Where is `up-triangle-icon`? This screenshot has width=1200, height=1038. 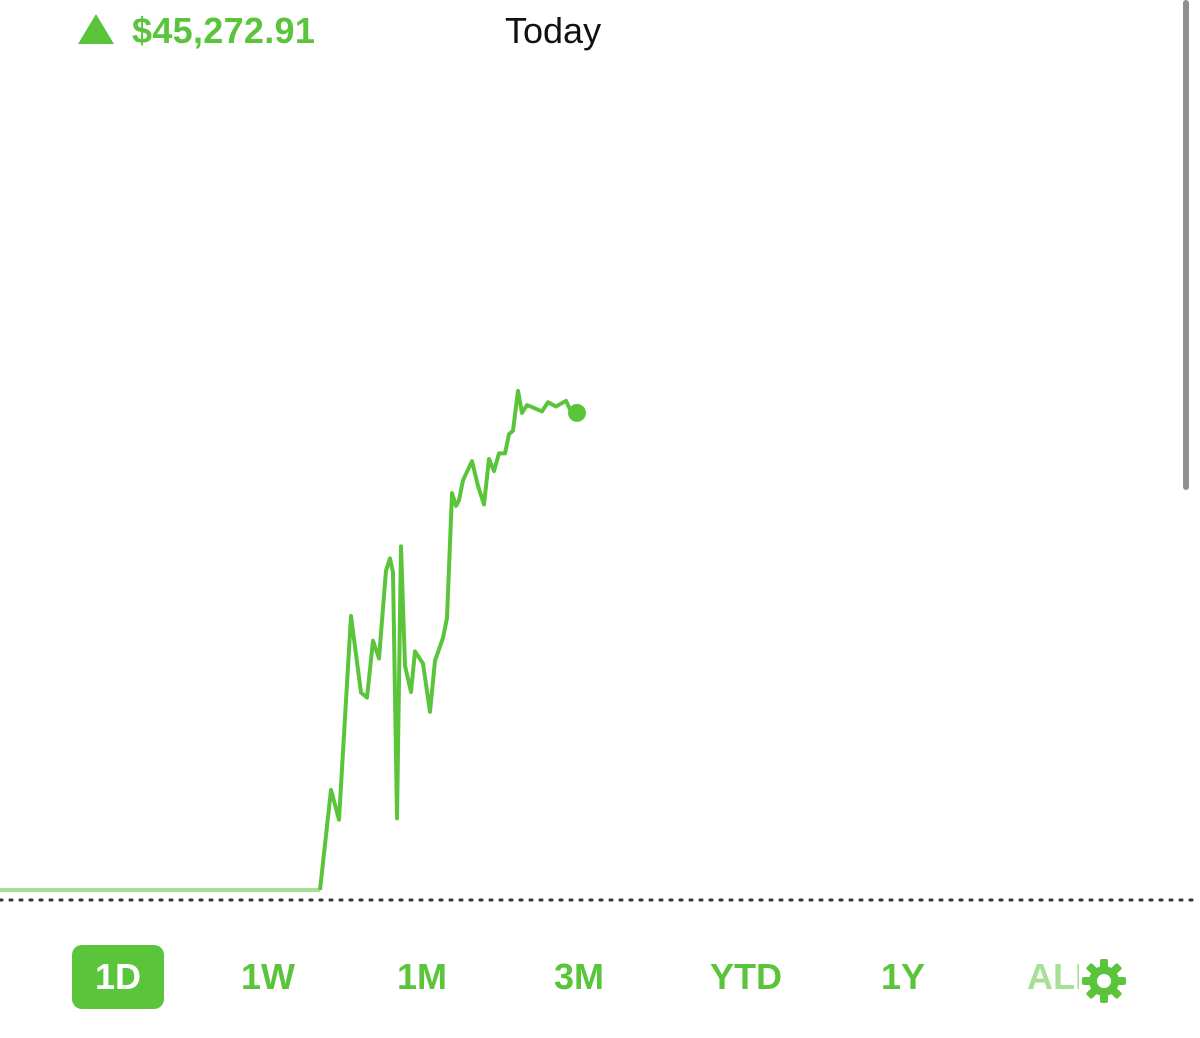
up-triangle-icon is located at coordinates (96, 29).